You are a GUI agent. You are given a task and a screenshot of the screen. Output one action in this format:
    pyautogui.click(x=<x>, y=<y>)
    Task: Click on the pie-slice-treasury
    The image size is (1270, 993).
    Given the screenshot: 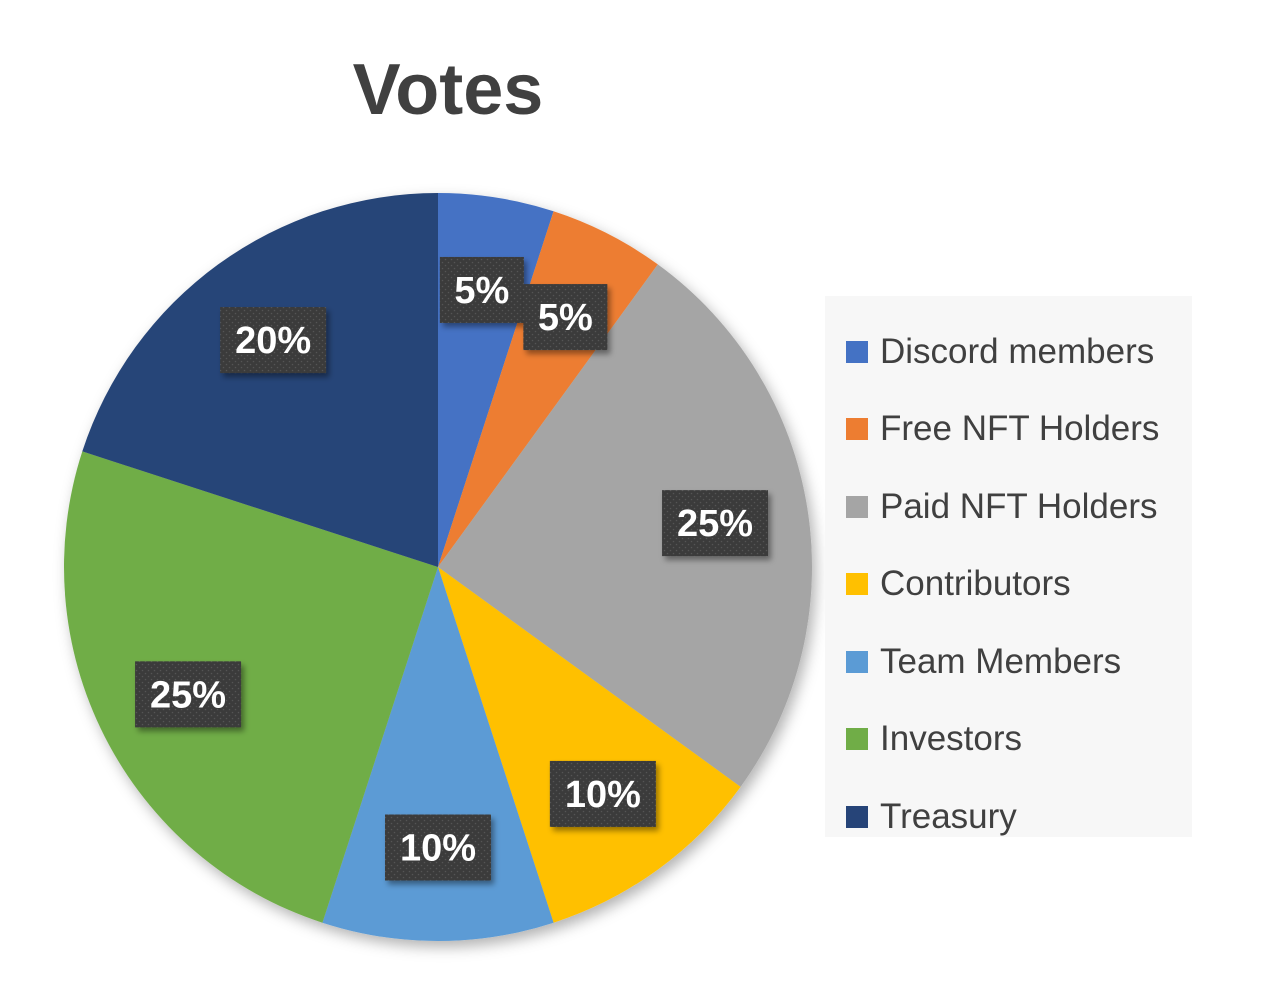 What is the action you would take?
    pyautogui.click(x=260, y=380)
    